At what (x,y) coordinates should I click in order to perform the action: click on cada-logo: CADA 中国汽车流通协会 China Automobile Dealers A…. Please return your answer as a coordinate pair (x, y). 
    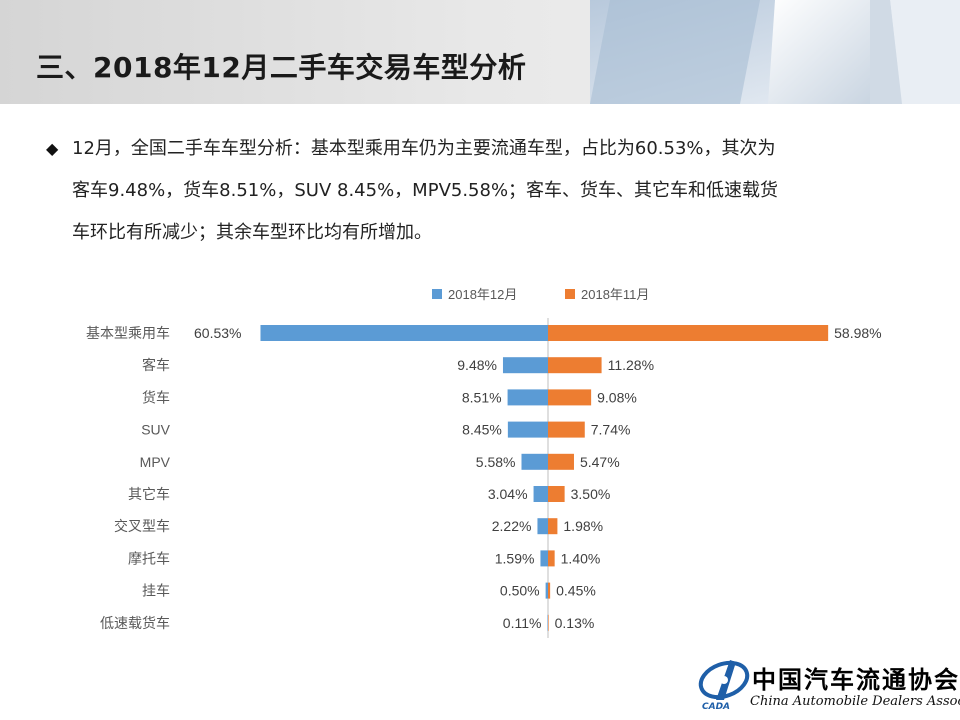
    Looking at the image, I should click on (825, 685).